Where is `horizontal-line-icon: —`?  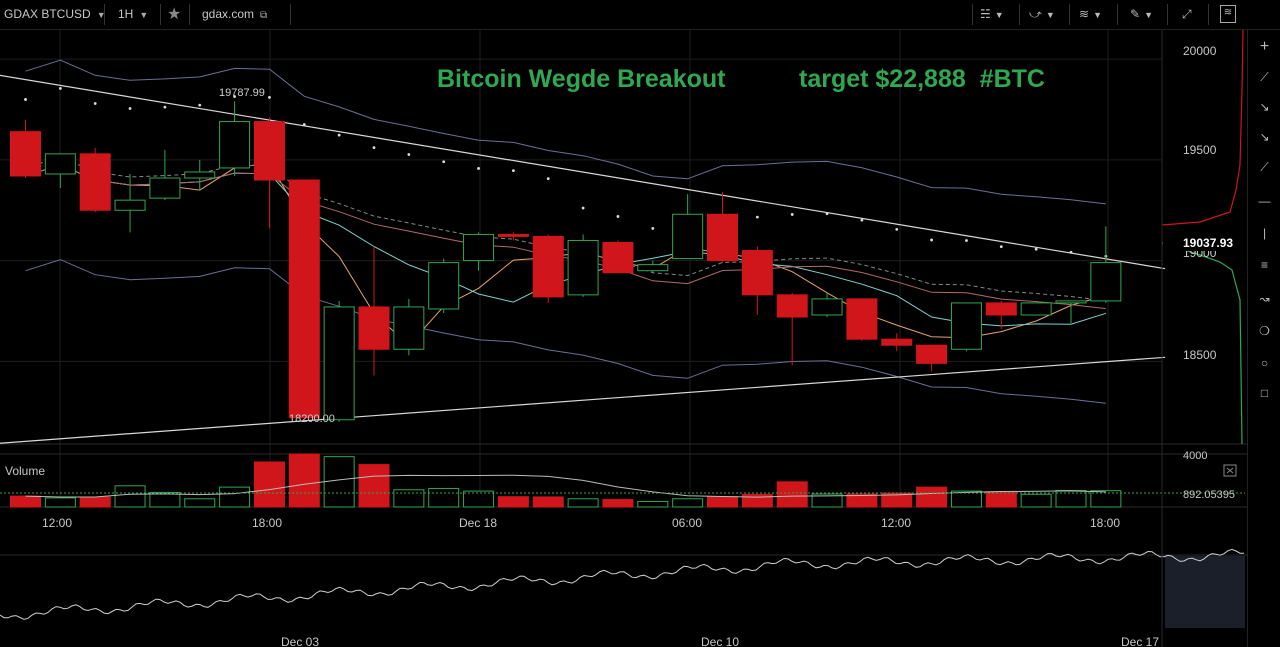
horizontal-line-icon: — is located at coordinates (1264, 201).